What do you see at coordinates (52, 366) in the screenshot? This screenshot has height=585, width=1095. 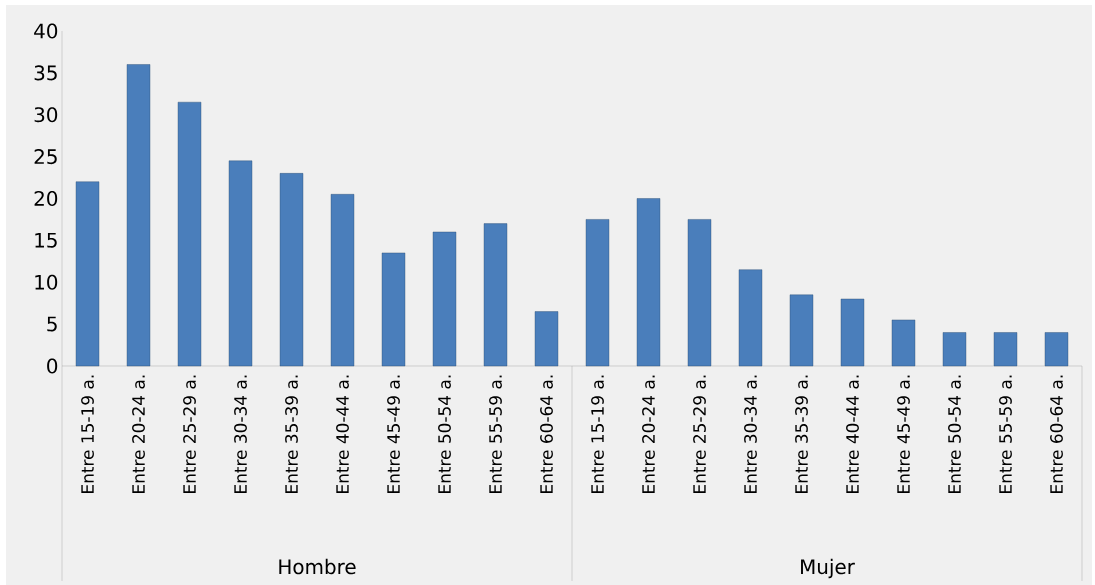 I see `y-tick-label: 0` at bounding box center [52, 366].